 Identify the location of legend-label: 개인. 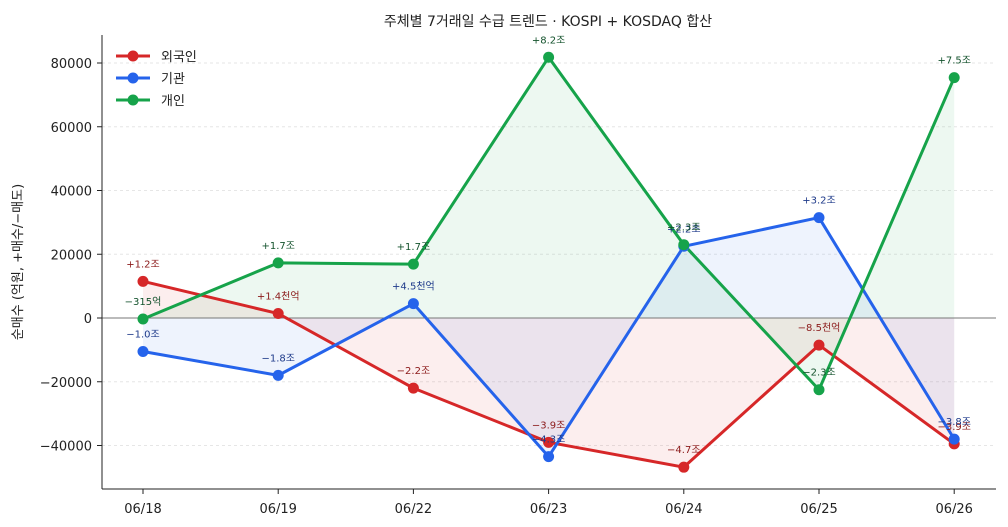
(173, 101).